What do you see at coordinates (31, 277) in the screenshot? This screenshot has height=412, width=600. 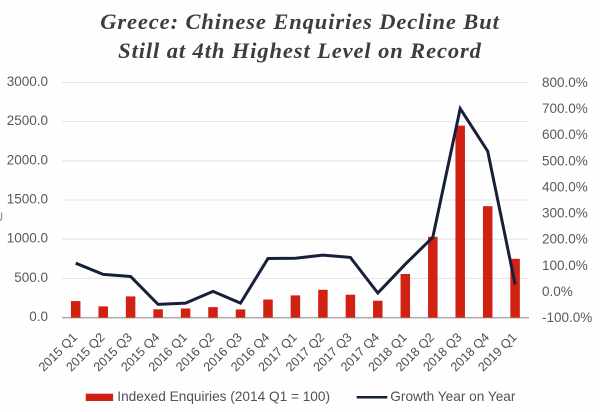 I see `svg-text: 500.0` at bounding box center [31, 277].